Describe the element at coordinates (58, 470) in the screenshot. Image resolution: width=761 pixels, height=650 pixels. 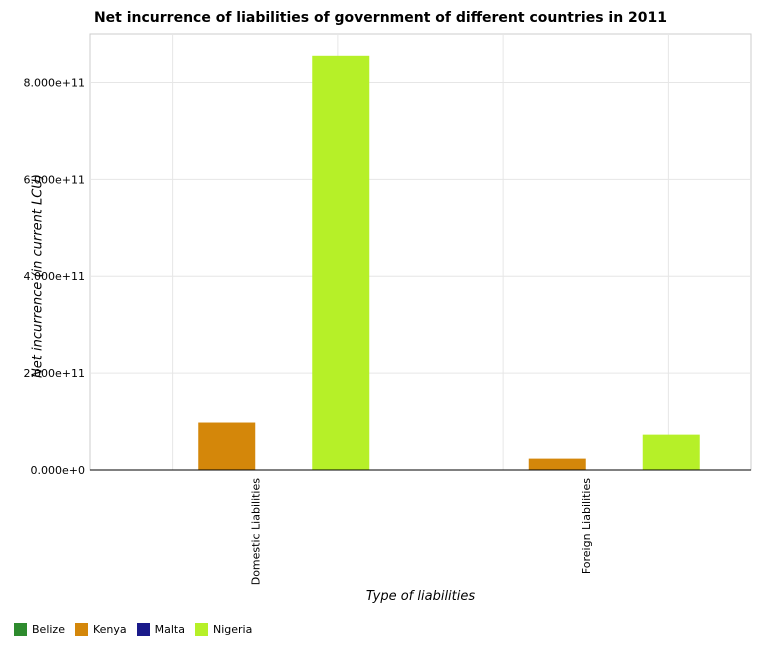
I see `y-tick-label: 0.000e+0` at that location.